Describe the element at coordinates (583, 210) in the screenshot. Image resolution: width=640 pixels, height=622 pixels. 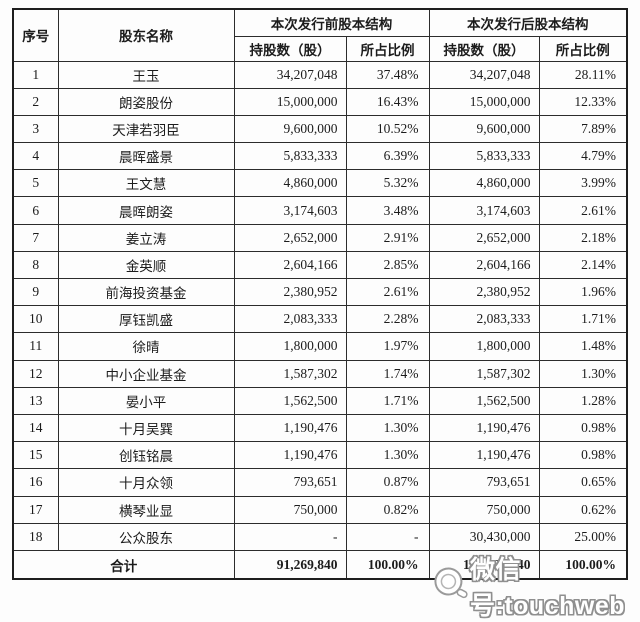
I see `ratio-after: 2.61%` at that location.